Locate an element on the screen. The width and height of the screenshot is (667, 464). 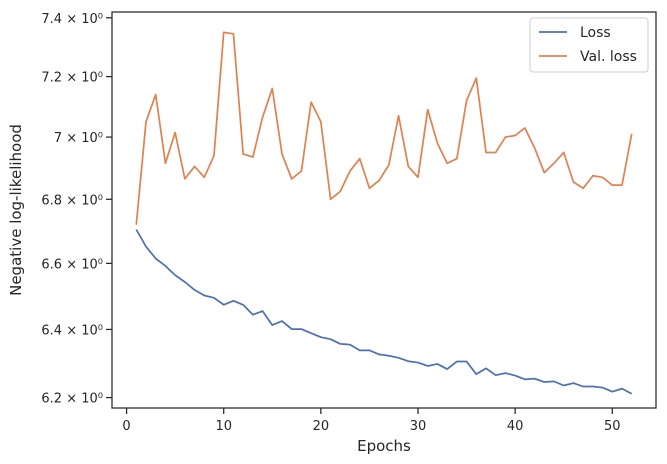
x-axis-title: Epochs is located at coordinates (384, 446).